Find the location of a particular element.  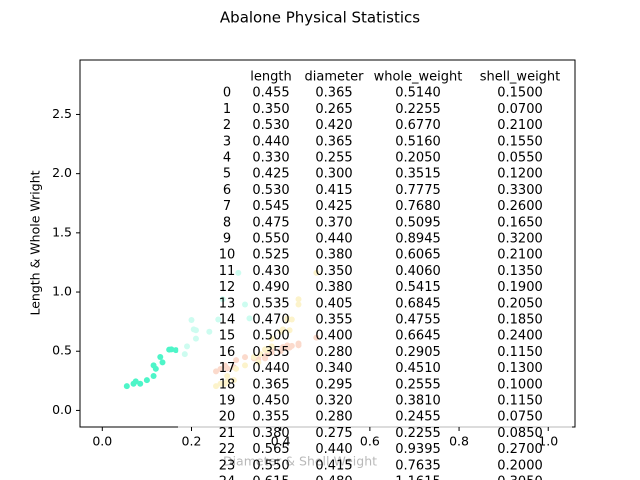

x-tick-label: 0.4 is located at coordinates (281, 441).